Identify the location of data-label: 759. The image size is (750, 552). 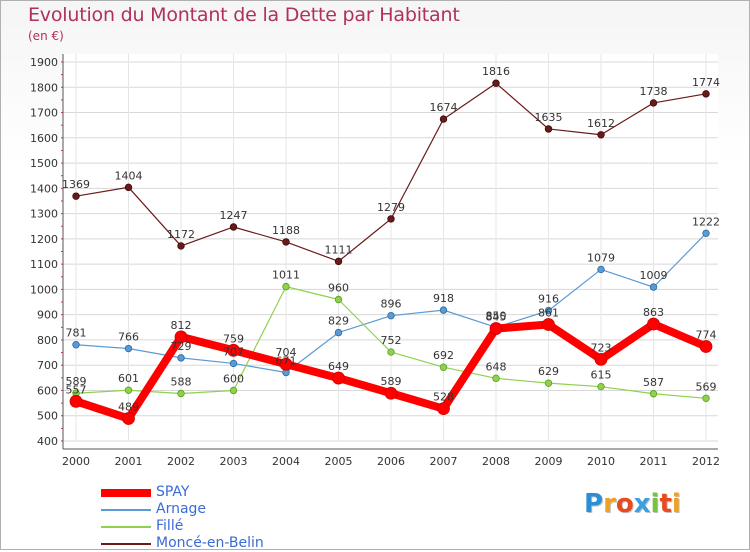
(233, 338).